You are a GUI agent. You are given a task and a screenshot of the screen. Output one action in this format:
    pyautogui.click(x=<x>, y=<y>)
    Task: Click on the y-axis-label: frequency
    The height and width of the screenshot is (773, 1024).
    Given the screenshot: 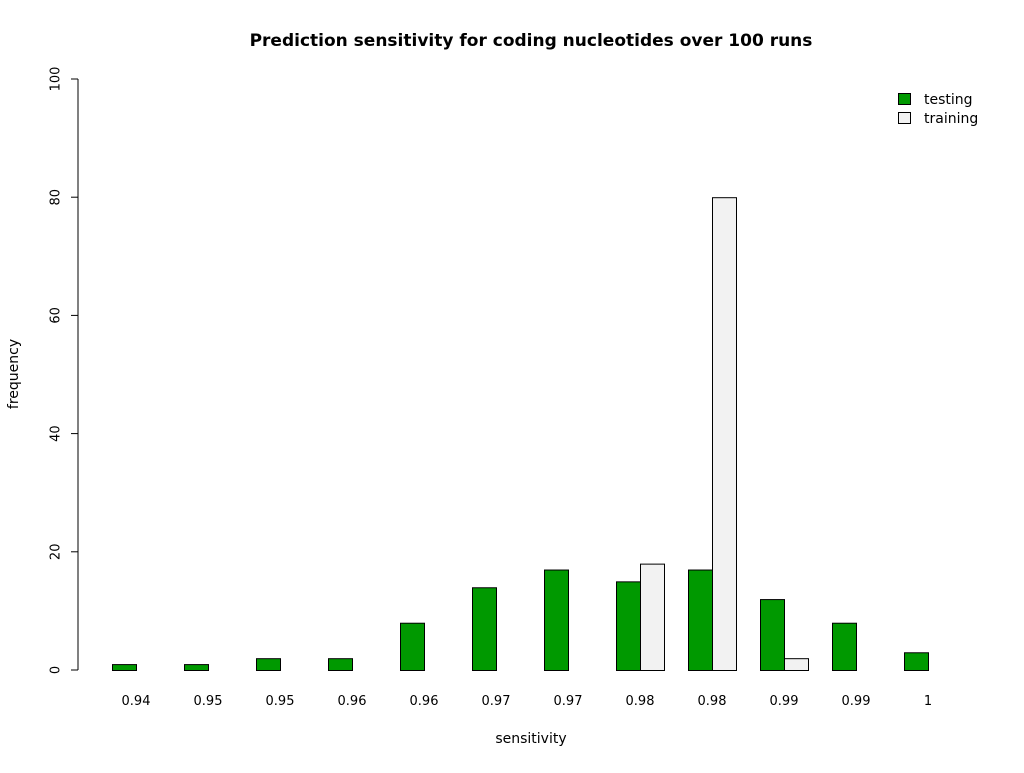 What is the action you would take?
    pyautogui.click(x=14, y=374)
    